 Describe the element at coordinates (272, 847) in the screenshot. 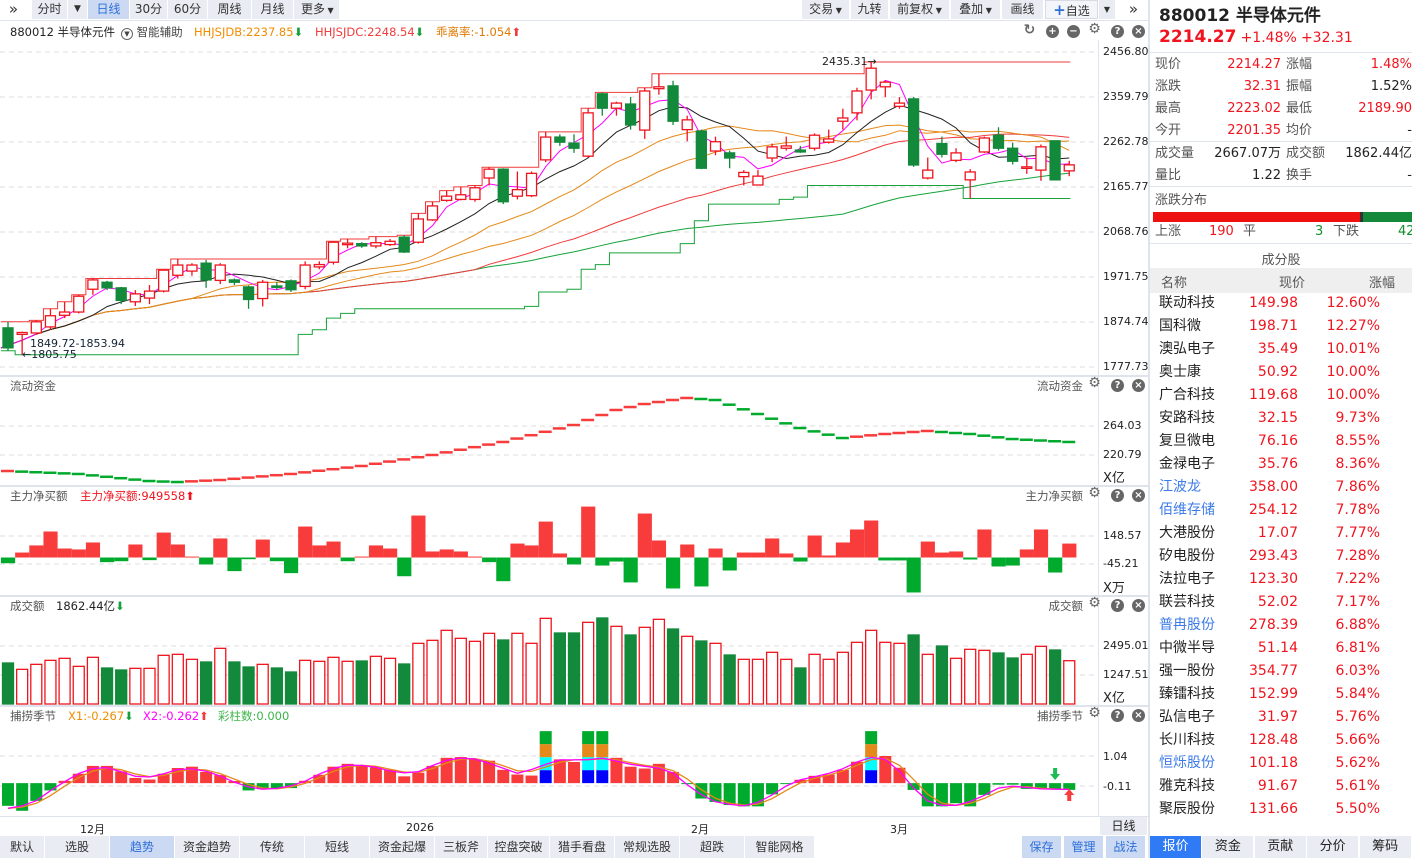

I see `bottom-tab: 传统` at that location.